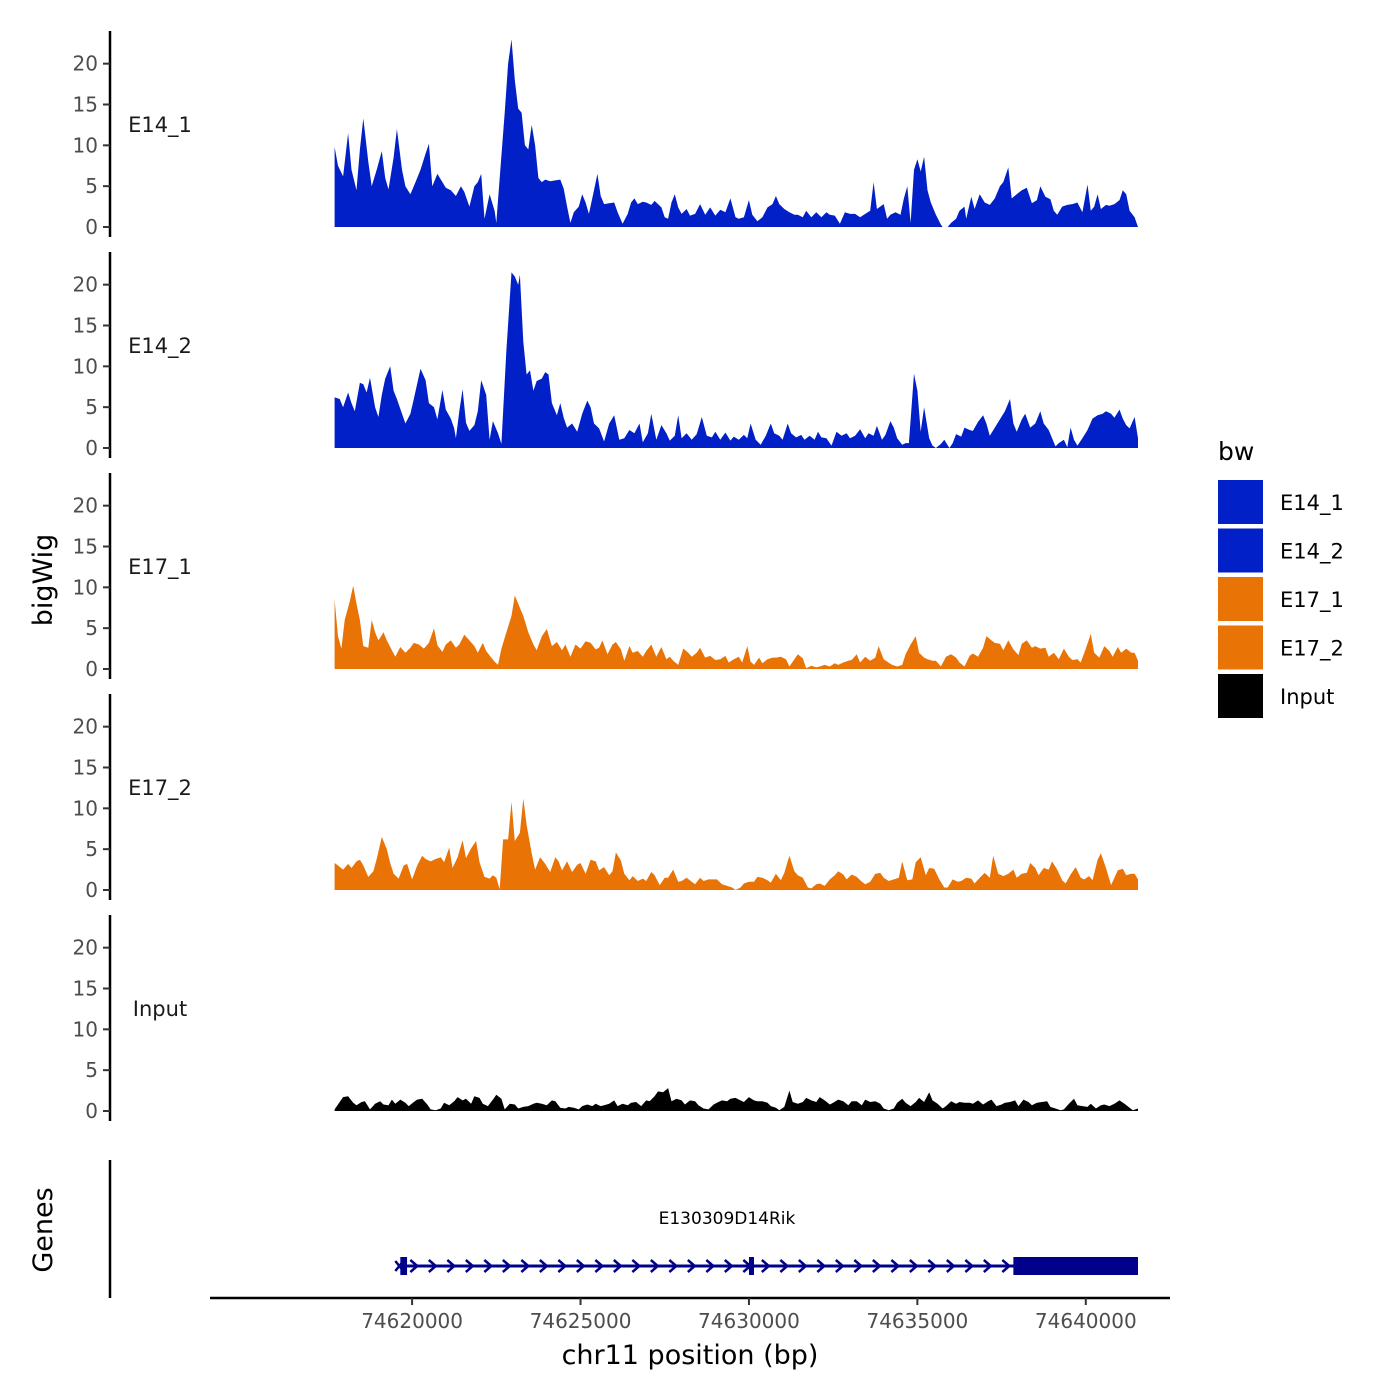  I want to click on x-axis: 74620000 74625000 74630000 74635000 74640000, so click(690, 1314).